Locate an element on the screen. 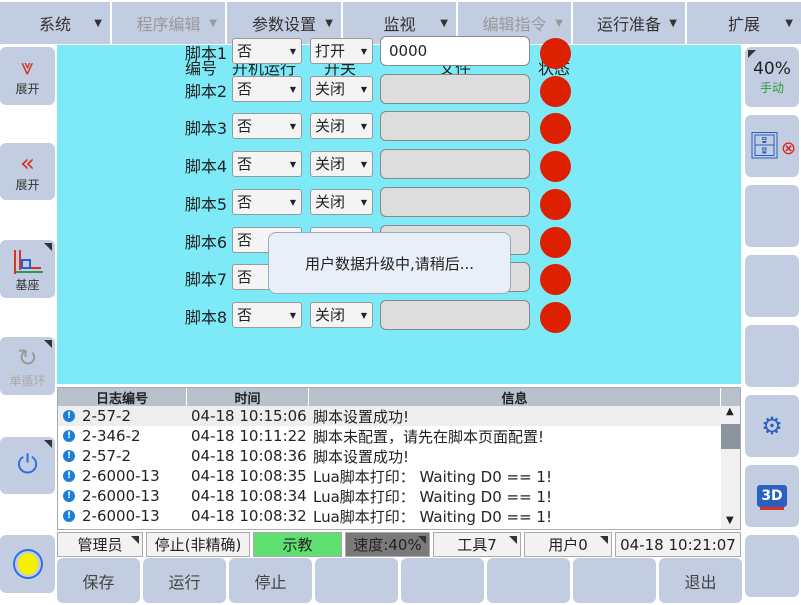  run-label: 运行 is located at coordinates (184, 582).